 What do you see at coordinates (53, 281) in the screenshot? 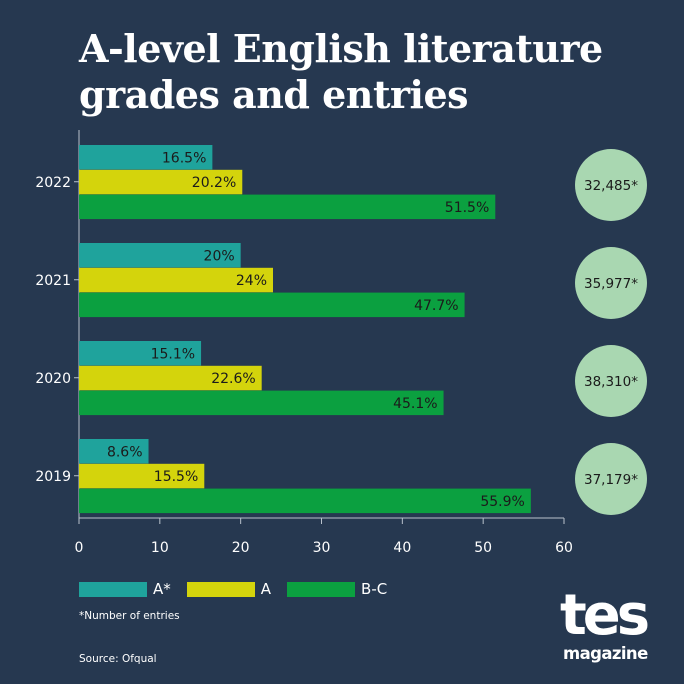
I see `category-label-2021: 2021` at bounding box center [53, 281].